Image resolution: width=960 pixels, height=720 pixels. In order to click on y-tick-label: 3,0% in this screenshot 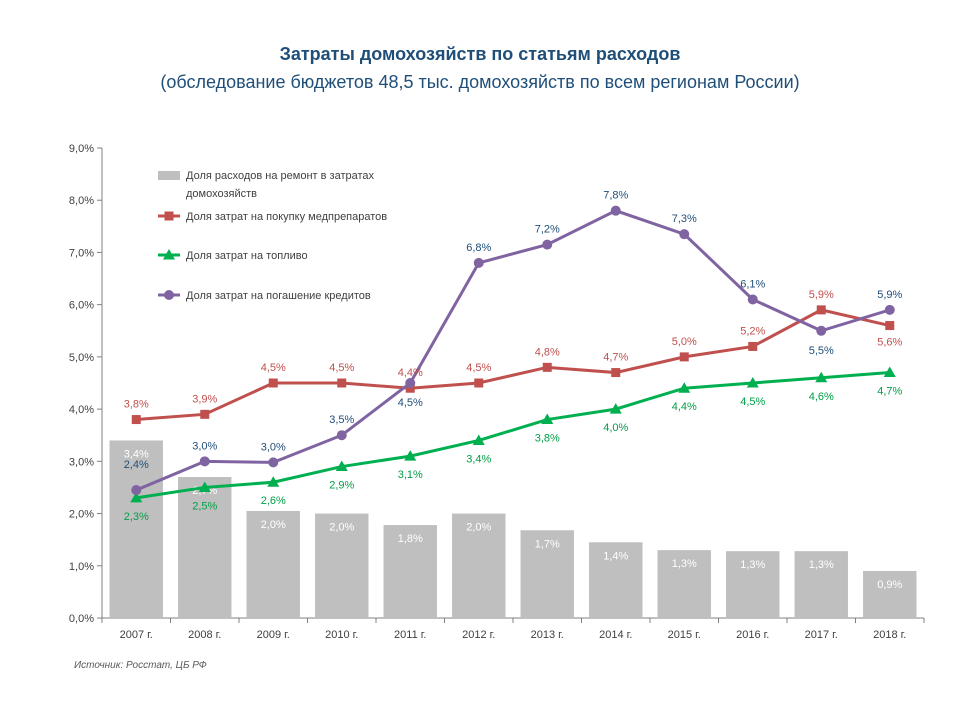, I will do `click(81, 462)`.